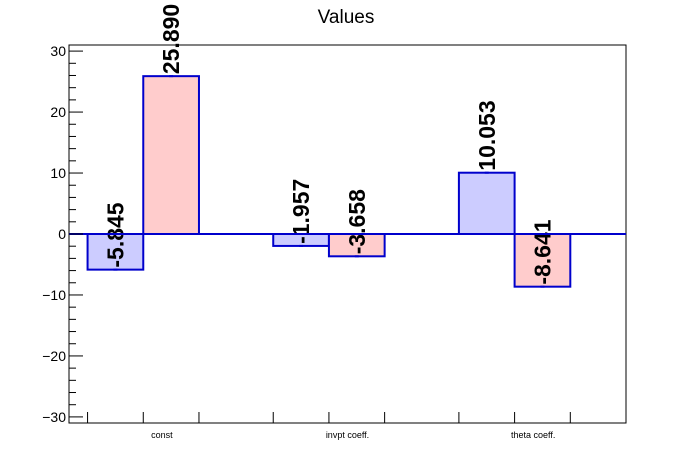 Image resolution: width=696 pixels, height=472 pixels. I want to click on x-tick-label: theta coeff., so click(533, 435).